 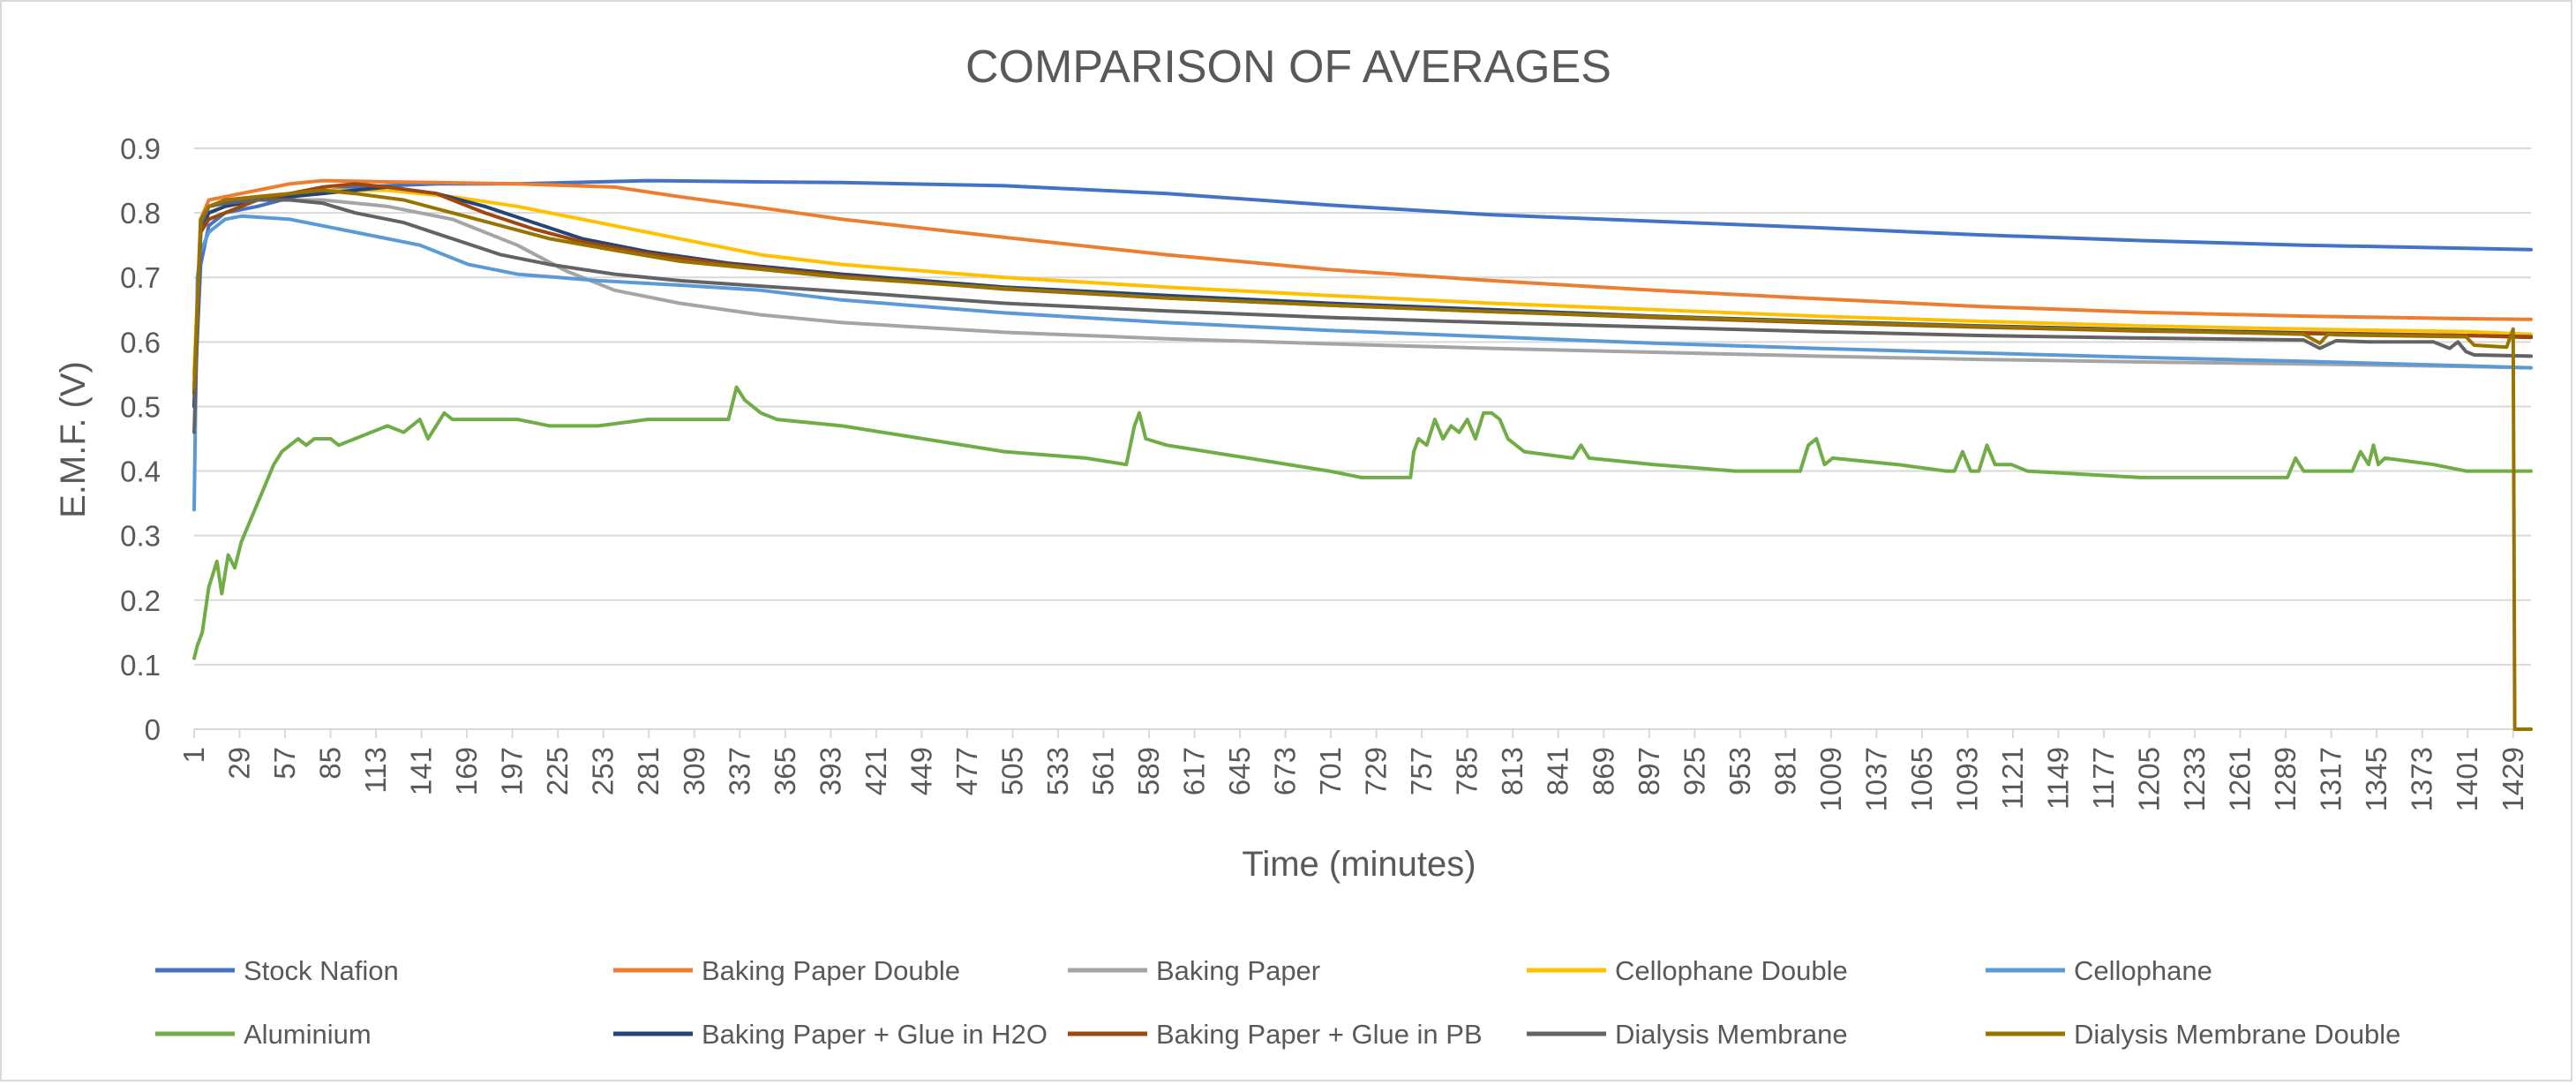 I want to click on y-axis-ticks: 0 0.1 0.2 0.3 0.4 0.5 0.6 0.7 0.8 0.9, so click(x=140, y=439).